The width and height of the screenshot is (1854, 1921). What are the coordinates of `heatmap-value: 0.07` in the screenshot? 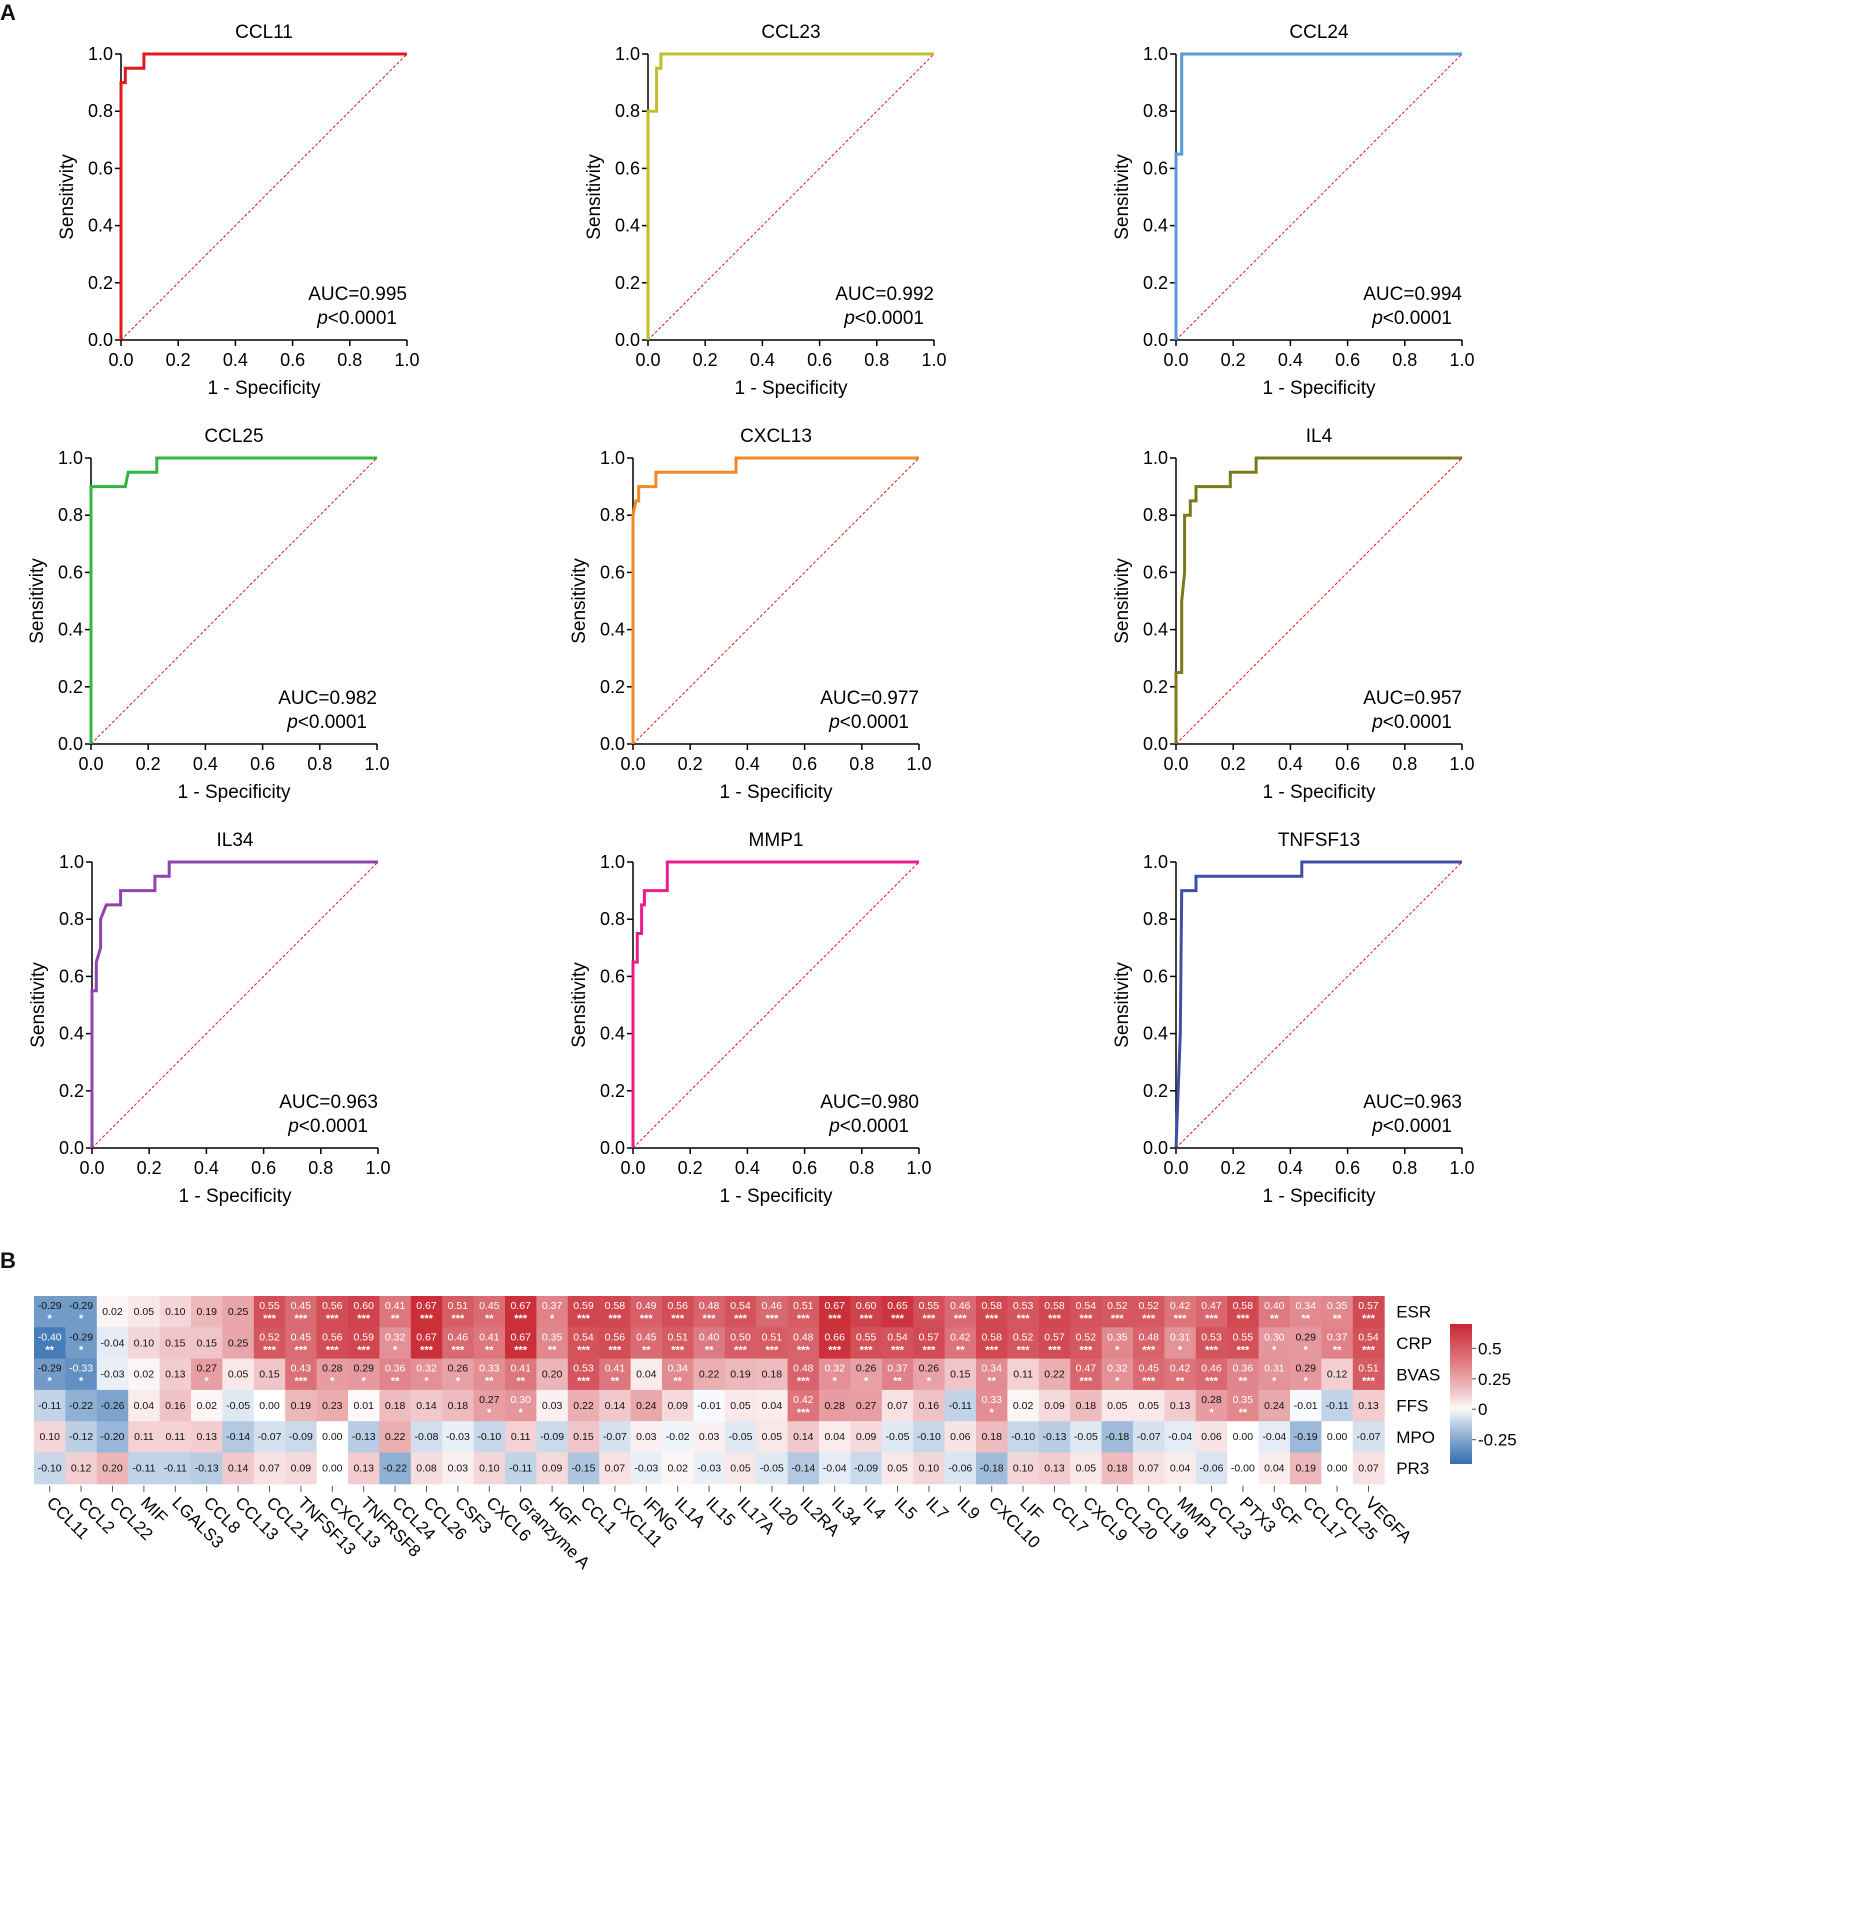 It's located at (1368, 1469).